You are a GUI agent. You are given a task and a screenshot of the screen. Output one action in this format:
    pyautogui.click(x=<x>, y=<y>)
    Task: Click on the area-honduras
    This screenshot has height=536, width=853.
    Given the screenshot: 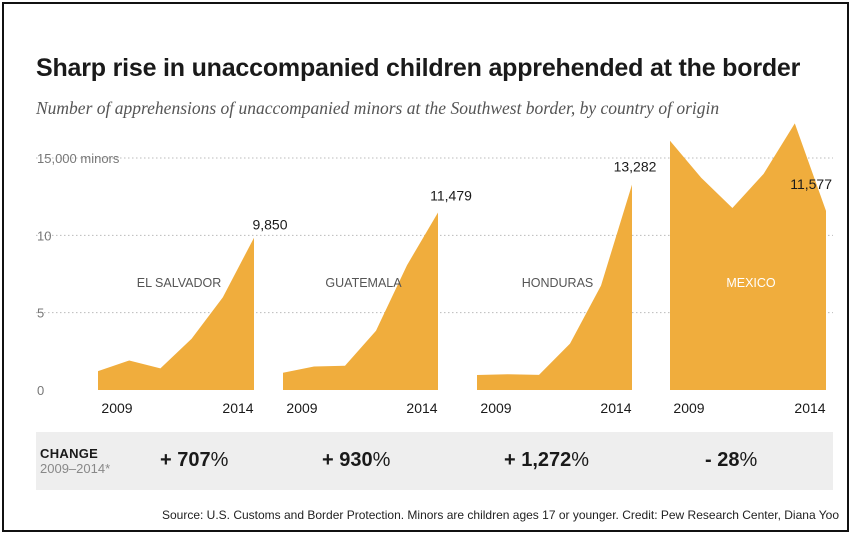 What is the action you would take?
    pyautogui.click(x=554, y=287)
    